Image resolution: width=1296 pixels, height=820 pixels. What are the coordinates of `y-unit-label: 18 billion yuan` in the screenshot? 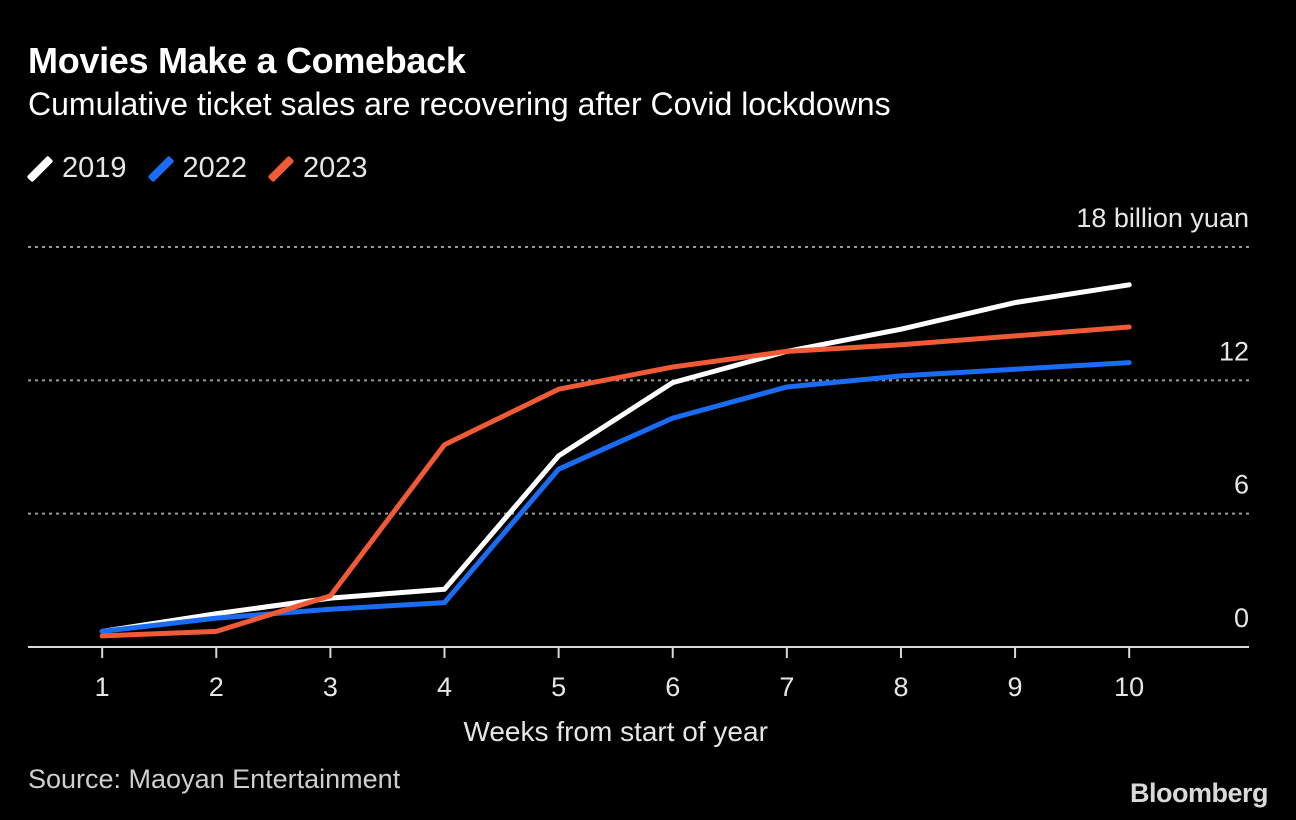 It's located at (1162, 218).